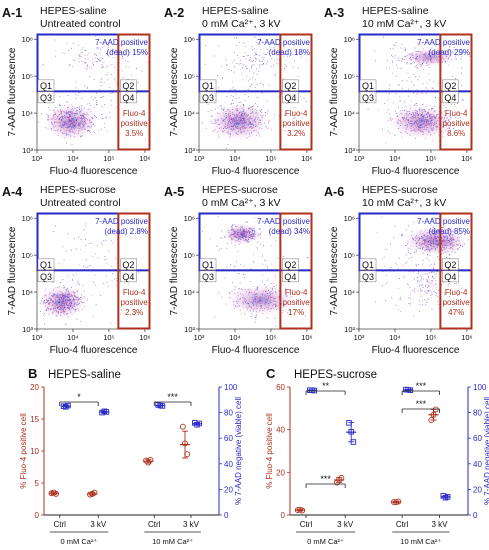 The height and width of the screenshot is (550, 489). Describe the element at coordinates (94, 171) in the screenshot. I see `x-axis-label: Fluo-4 fluorescence` at that location.